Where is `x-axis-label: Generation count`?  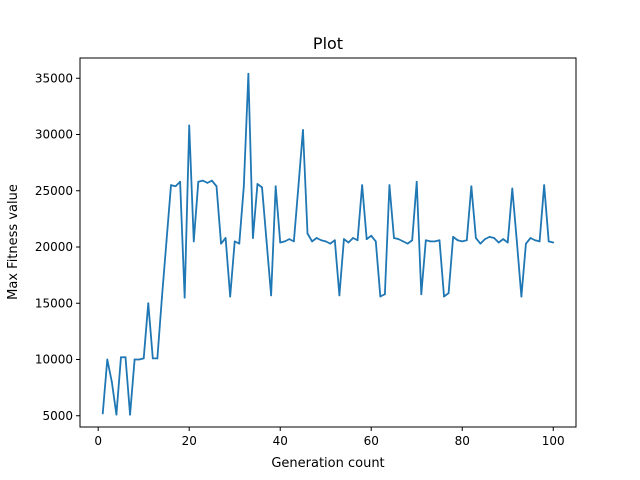 x-axis-label: Generation count is located at coordinates (327, 463).